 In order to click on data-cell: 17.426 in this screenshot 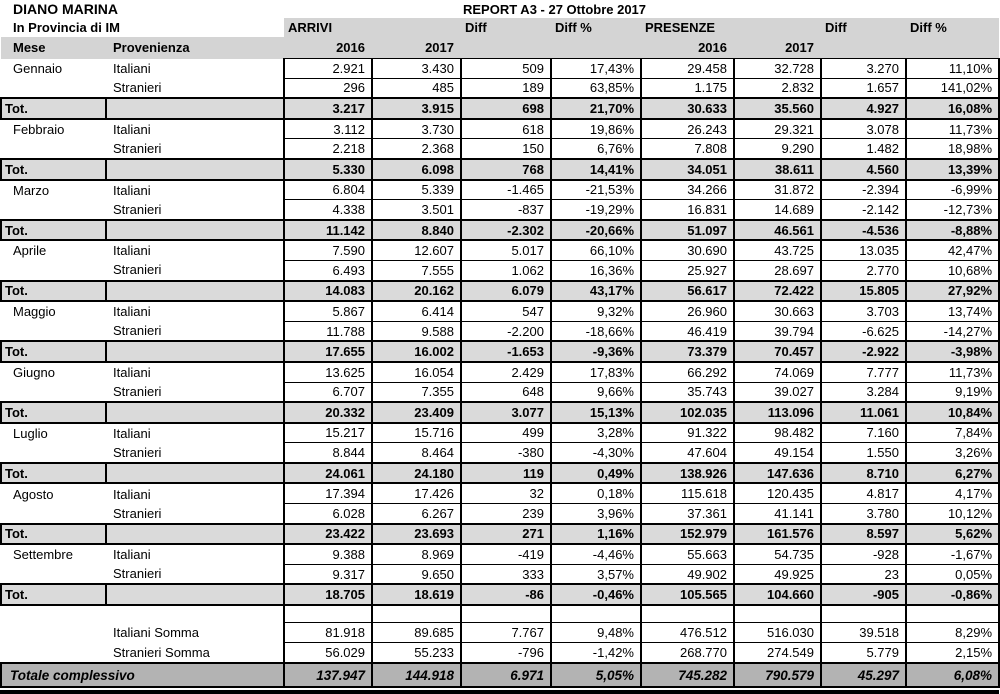, I will do `click(416, 493)`.